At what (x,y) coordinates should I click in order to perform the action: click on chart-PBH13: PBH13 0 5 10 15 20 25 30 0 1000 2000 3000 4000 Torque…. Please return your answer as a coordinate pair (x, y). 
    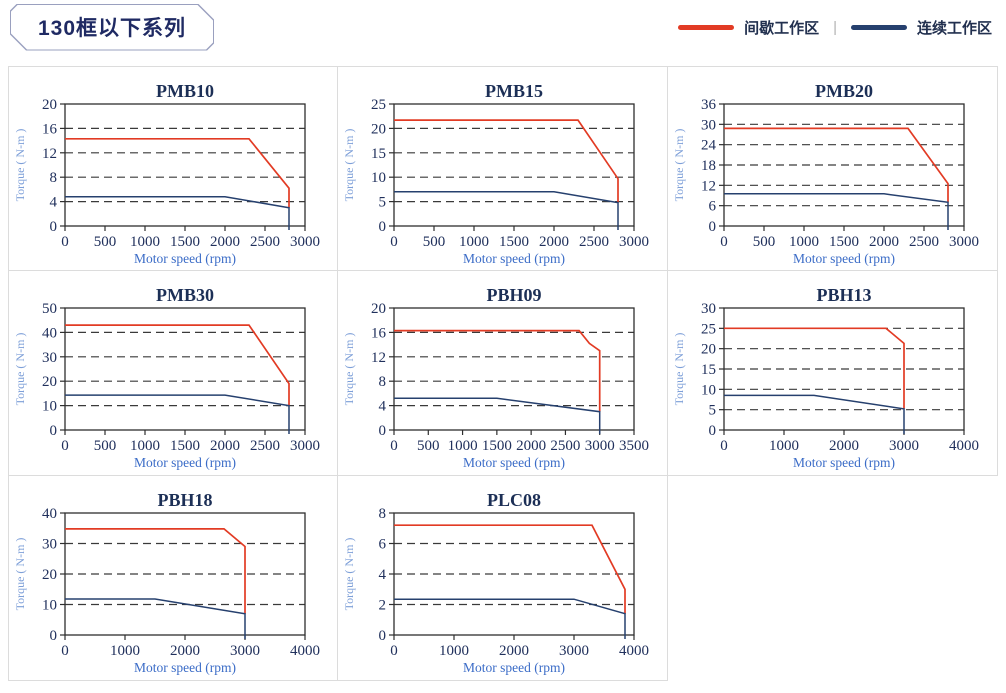
    Looking at the image, I should click on (825, 377).